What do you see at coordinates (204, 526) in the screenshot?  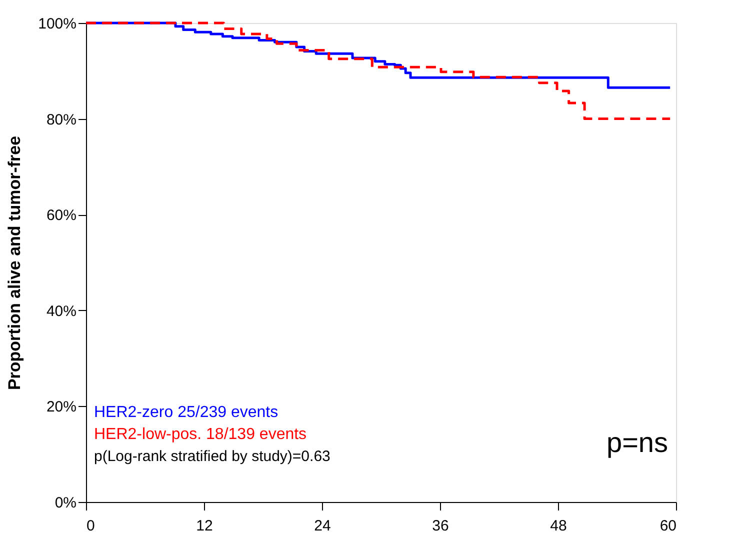 I see `x-tick-label: 12` at bounding box center [204, 526].